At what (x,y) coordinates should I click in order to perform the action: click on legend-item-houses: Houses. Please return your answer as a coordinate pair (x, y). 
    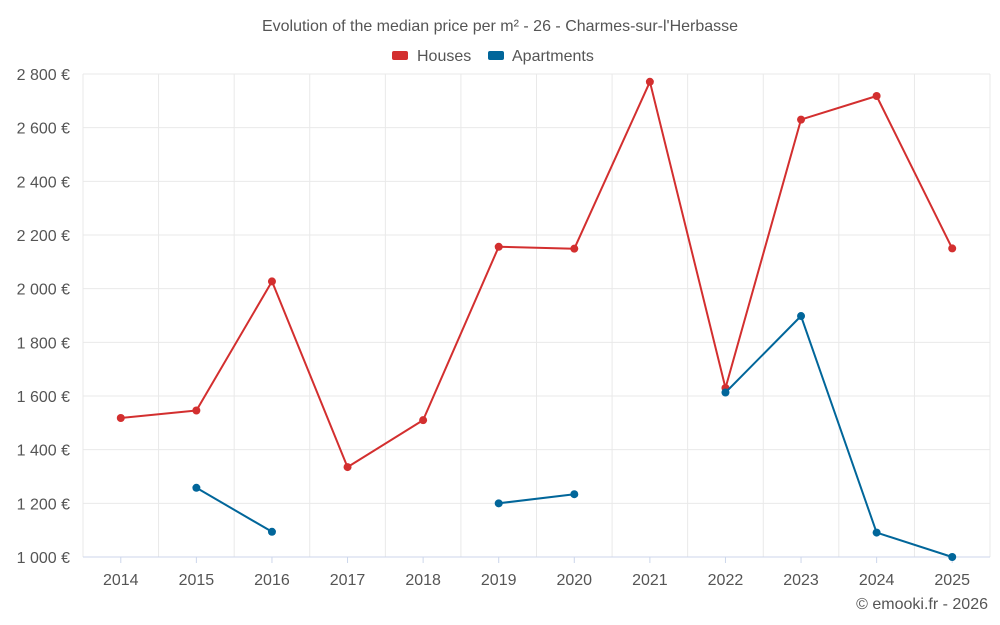
    Looking at the image, I should click on (431, 56).